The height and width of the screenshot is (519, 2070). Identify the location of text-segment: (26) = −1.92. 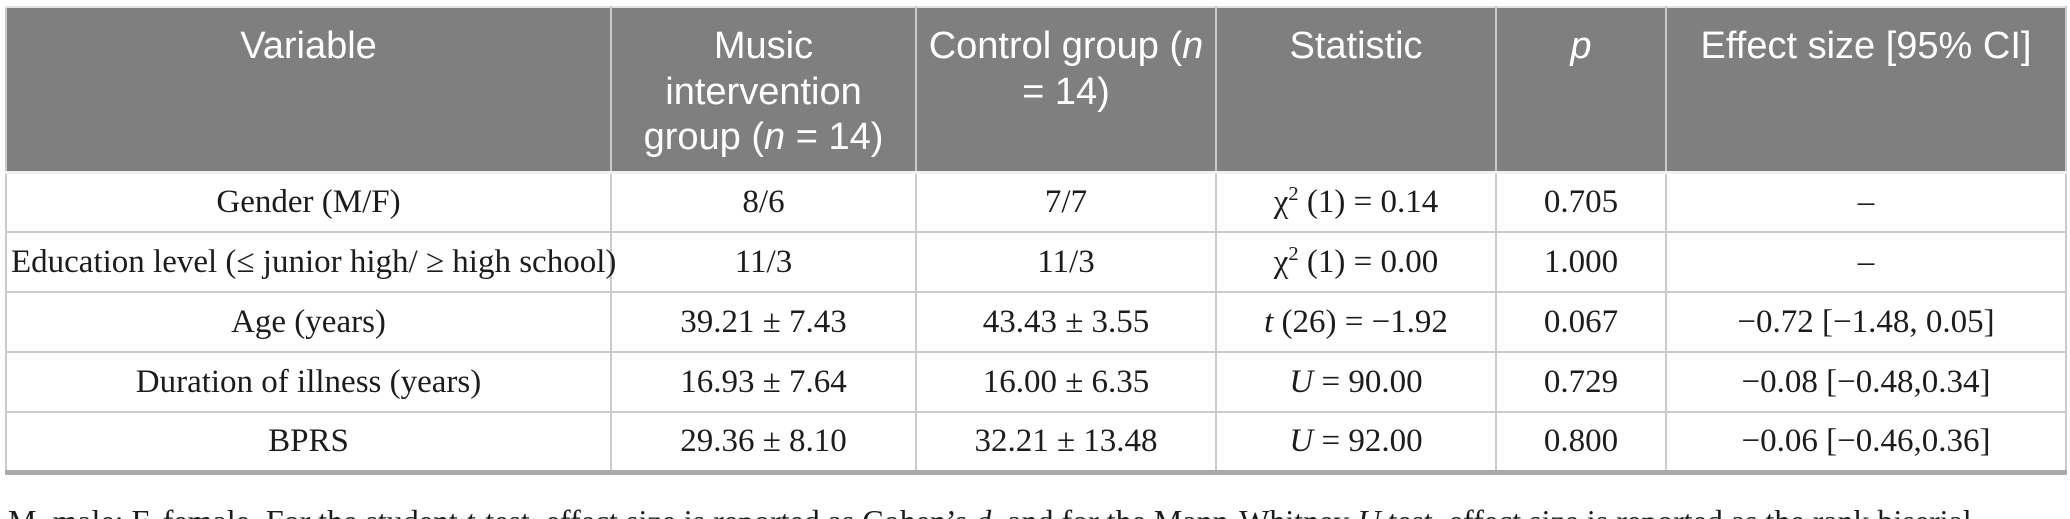
(1360, 321).